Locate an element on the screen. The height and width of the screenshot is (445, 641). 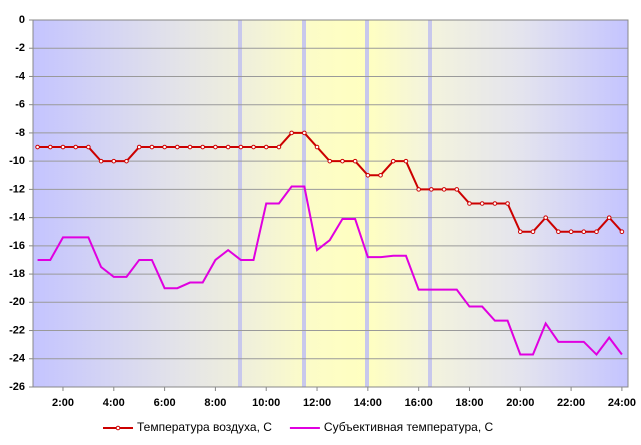
y-tick-label: -18 is located at coordinates (17, 274).